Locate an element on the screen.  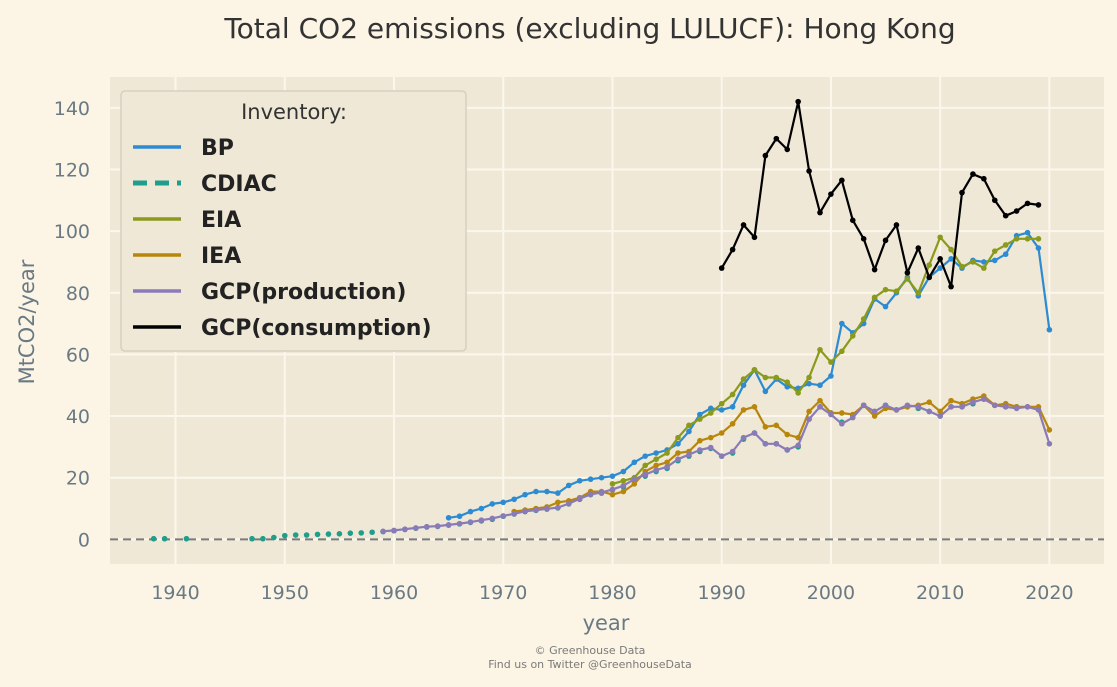
y-tick-label: 0 is located at coordinates (84, 540).